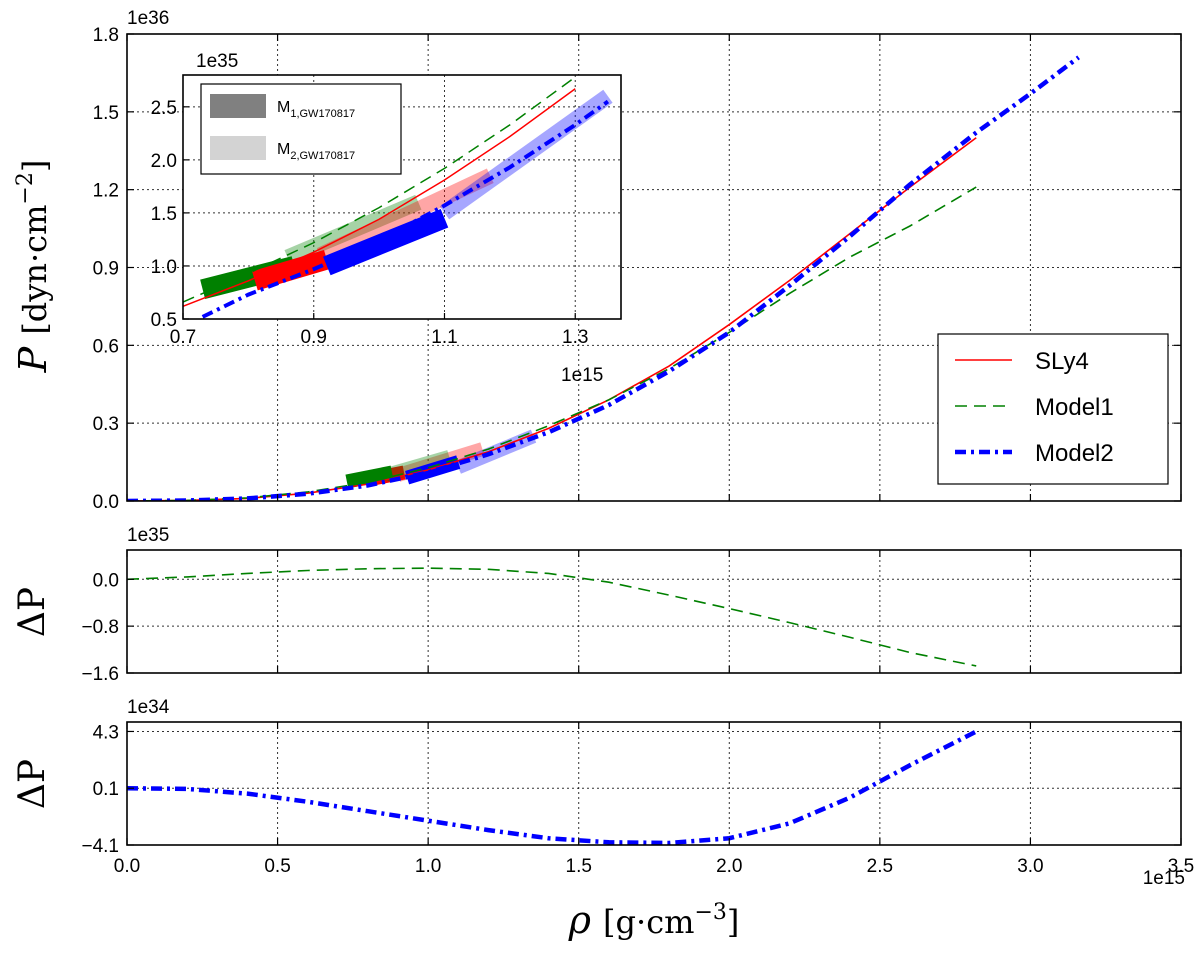  Describe the element at coordinates (880, 866) in the screenshot. I see `x-tick-label: 2.5` at that location.